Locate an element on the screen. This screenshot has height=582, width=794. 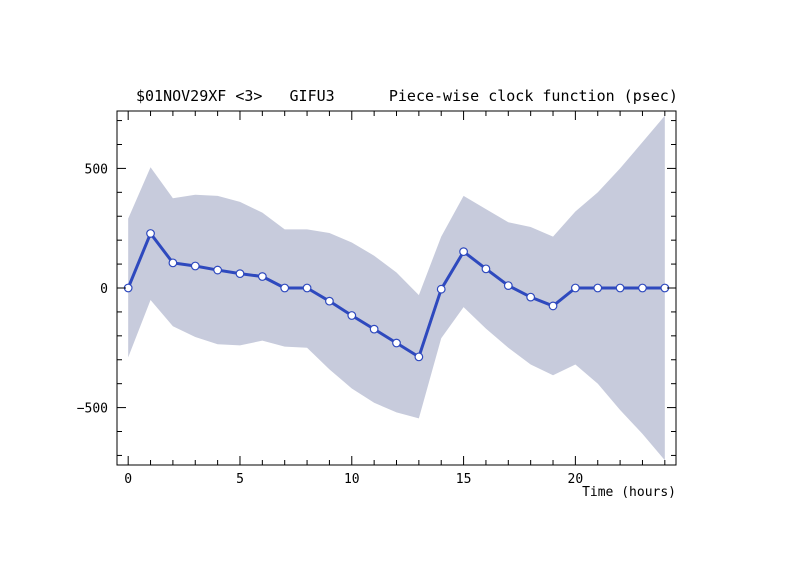
y-tick-label: 0 is located at coordinates (104, 289).